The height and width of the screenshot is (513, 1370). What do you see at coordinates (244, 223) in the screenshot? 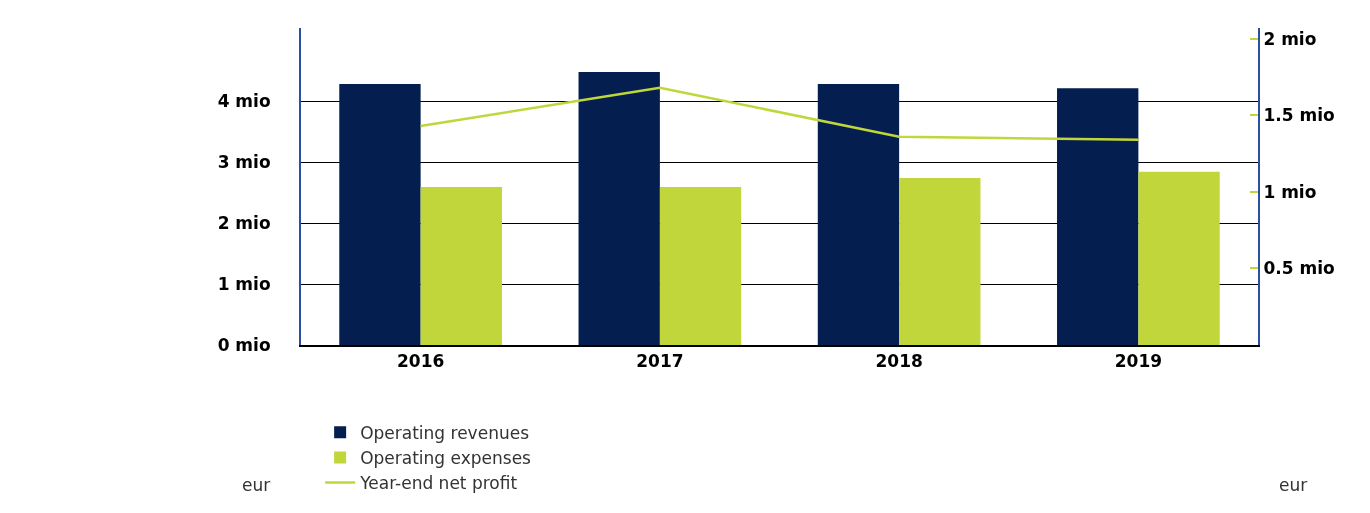
I see `y-tick-label: 2 mio` at bounding box center [244, 223].